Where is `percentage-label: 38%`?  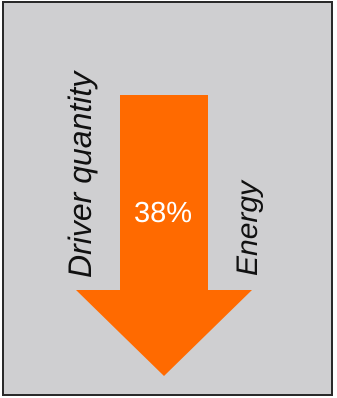
percentage-label: 38% is located at coordinates (163, 213).